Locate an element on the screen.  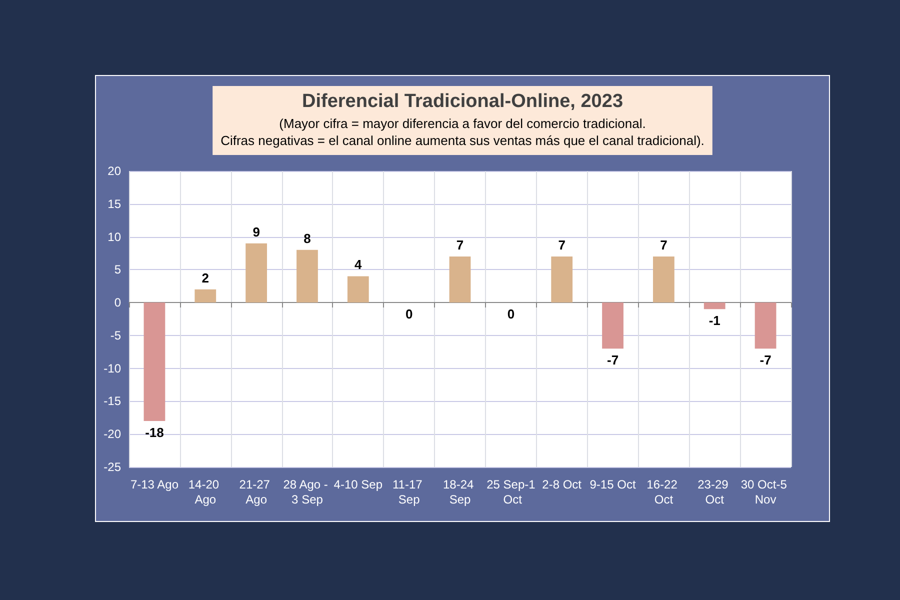
y-tick-label: 20 is located at coordinates (115, 171).